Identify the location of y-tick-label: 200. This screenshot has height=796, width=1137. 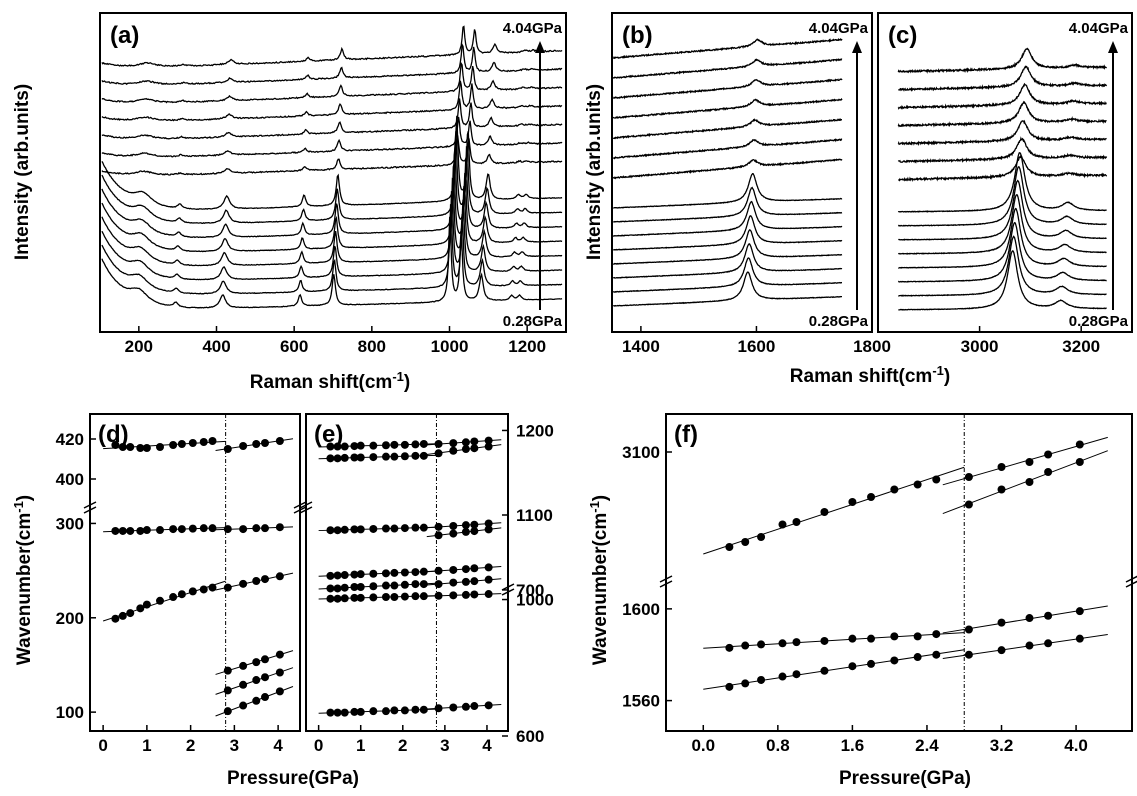
(70, 618).